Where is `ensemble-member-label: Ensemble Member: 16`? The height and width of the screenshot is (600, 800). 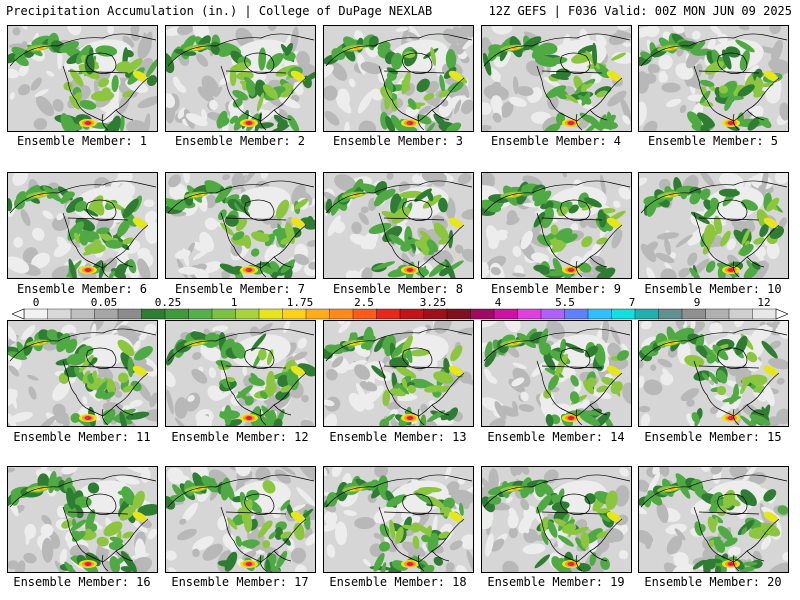
ensemble-member-label: Ensemble Member: 16 is located at coordinates (82, 582).